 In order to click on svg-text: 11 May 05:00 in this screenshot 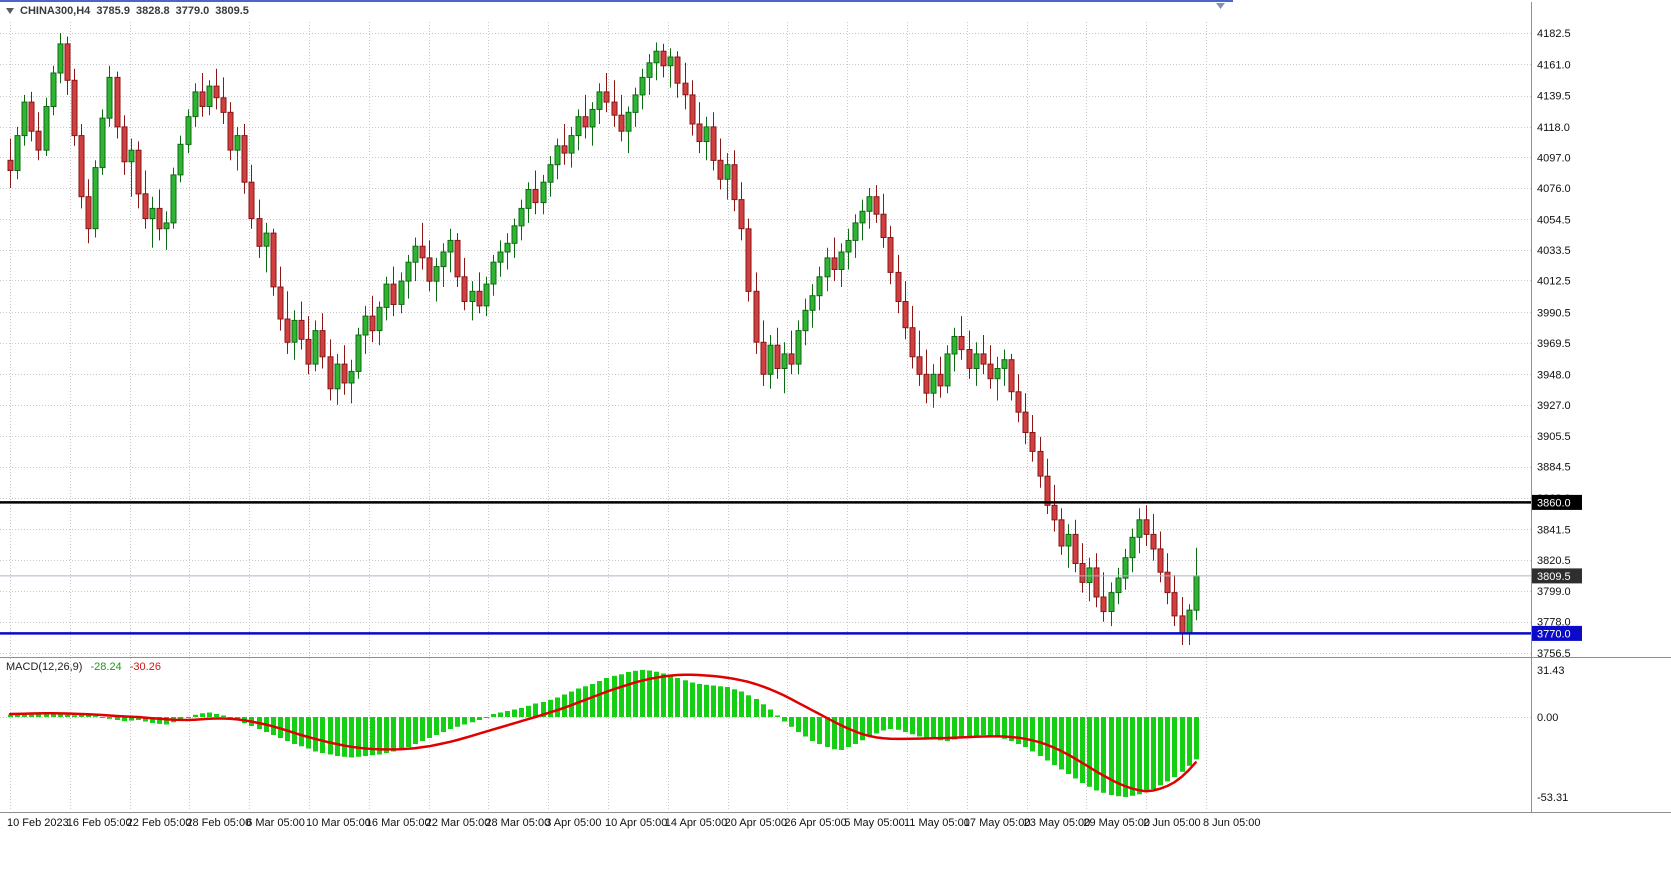, I will do `click(937, 823)`.